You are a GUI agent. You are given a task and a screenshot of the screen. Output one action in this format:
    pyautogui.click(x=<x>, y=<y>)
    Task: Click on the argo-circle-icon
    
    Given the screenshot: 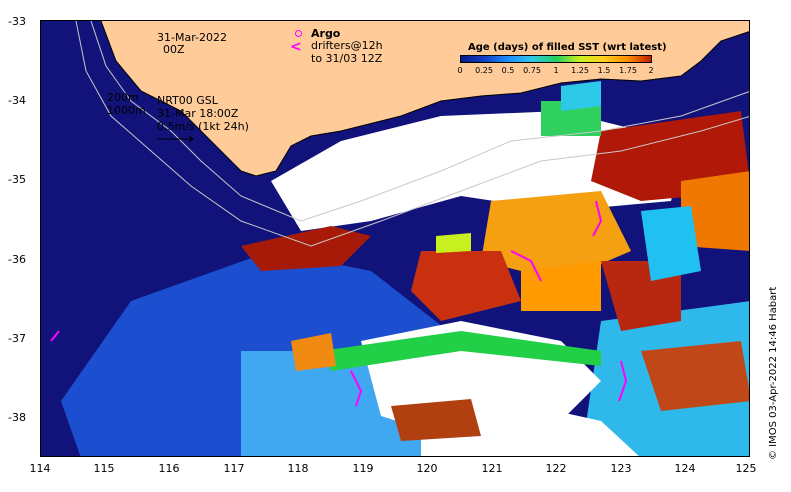 What is the action you would take?
    pyautogui.click(x=298, y=33)
    